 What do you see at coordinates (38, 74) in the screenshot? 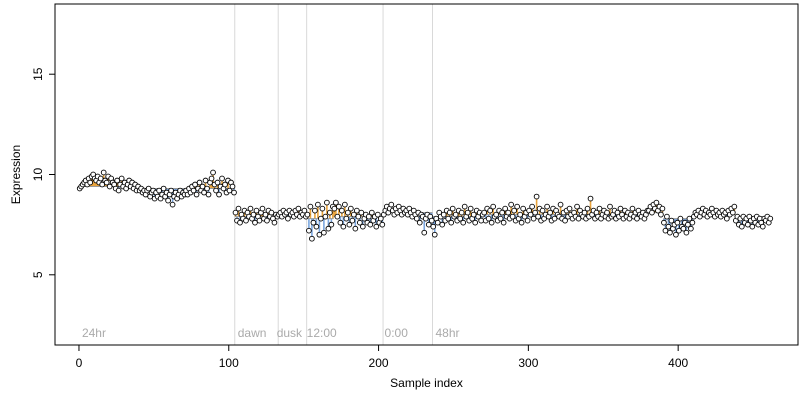
I see `y-tick-label: 15` at bounding box center [38, 74].